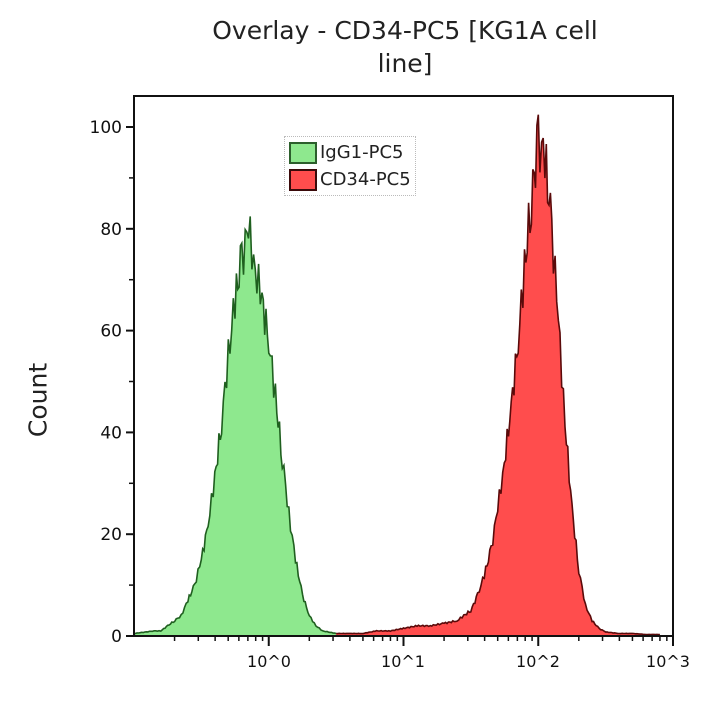 This screenshot has height=709, width=709. What do you see at coordinates (668, 661) in the screenshot?
I see `x-tick-label-10-3: 10^3` at bounding box center [668, 661].